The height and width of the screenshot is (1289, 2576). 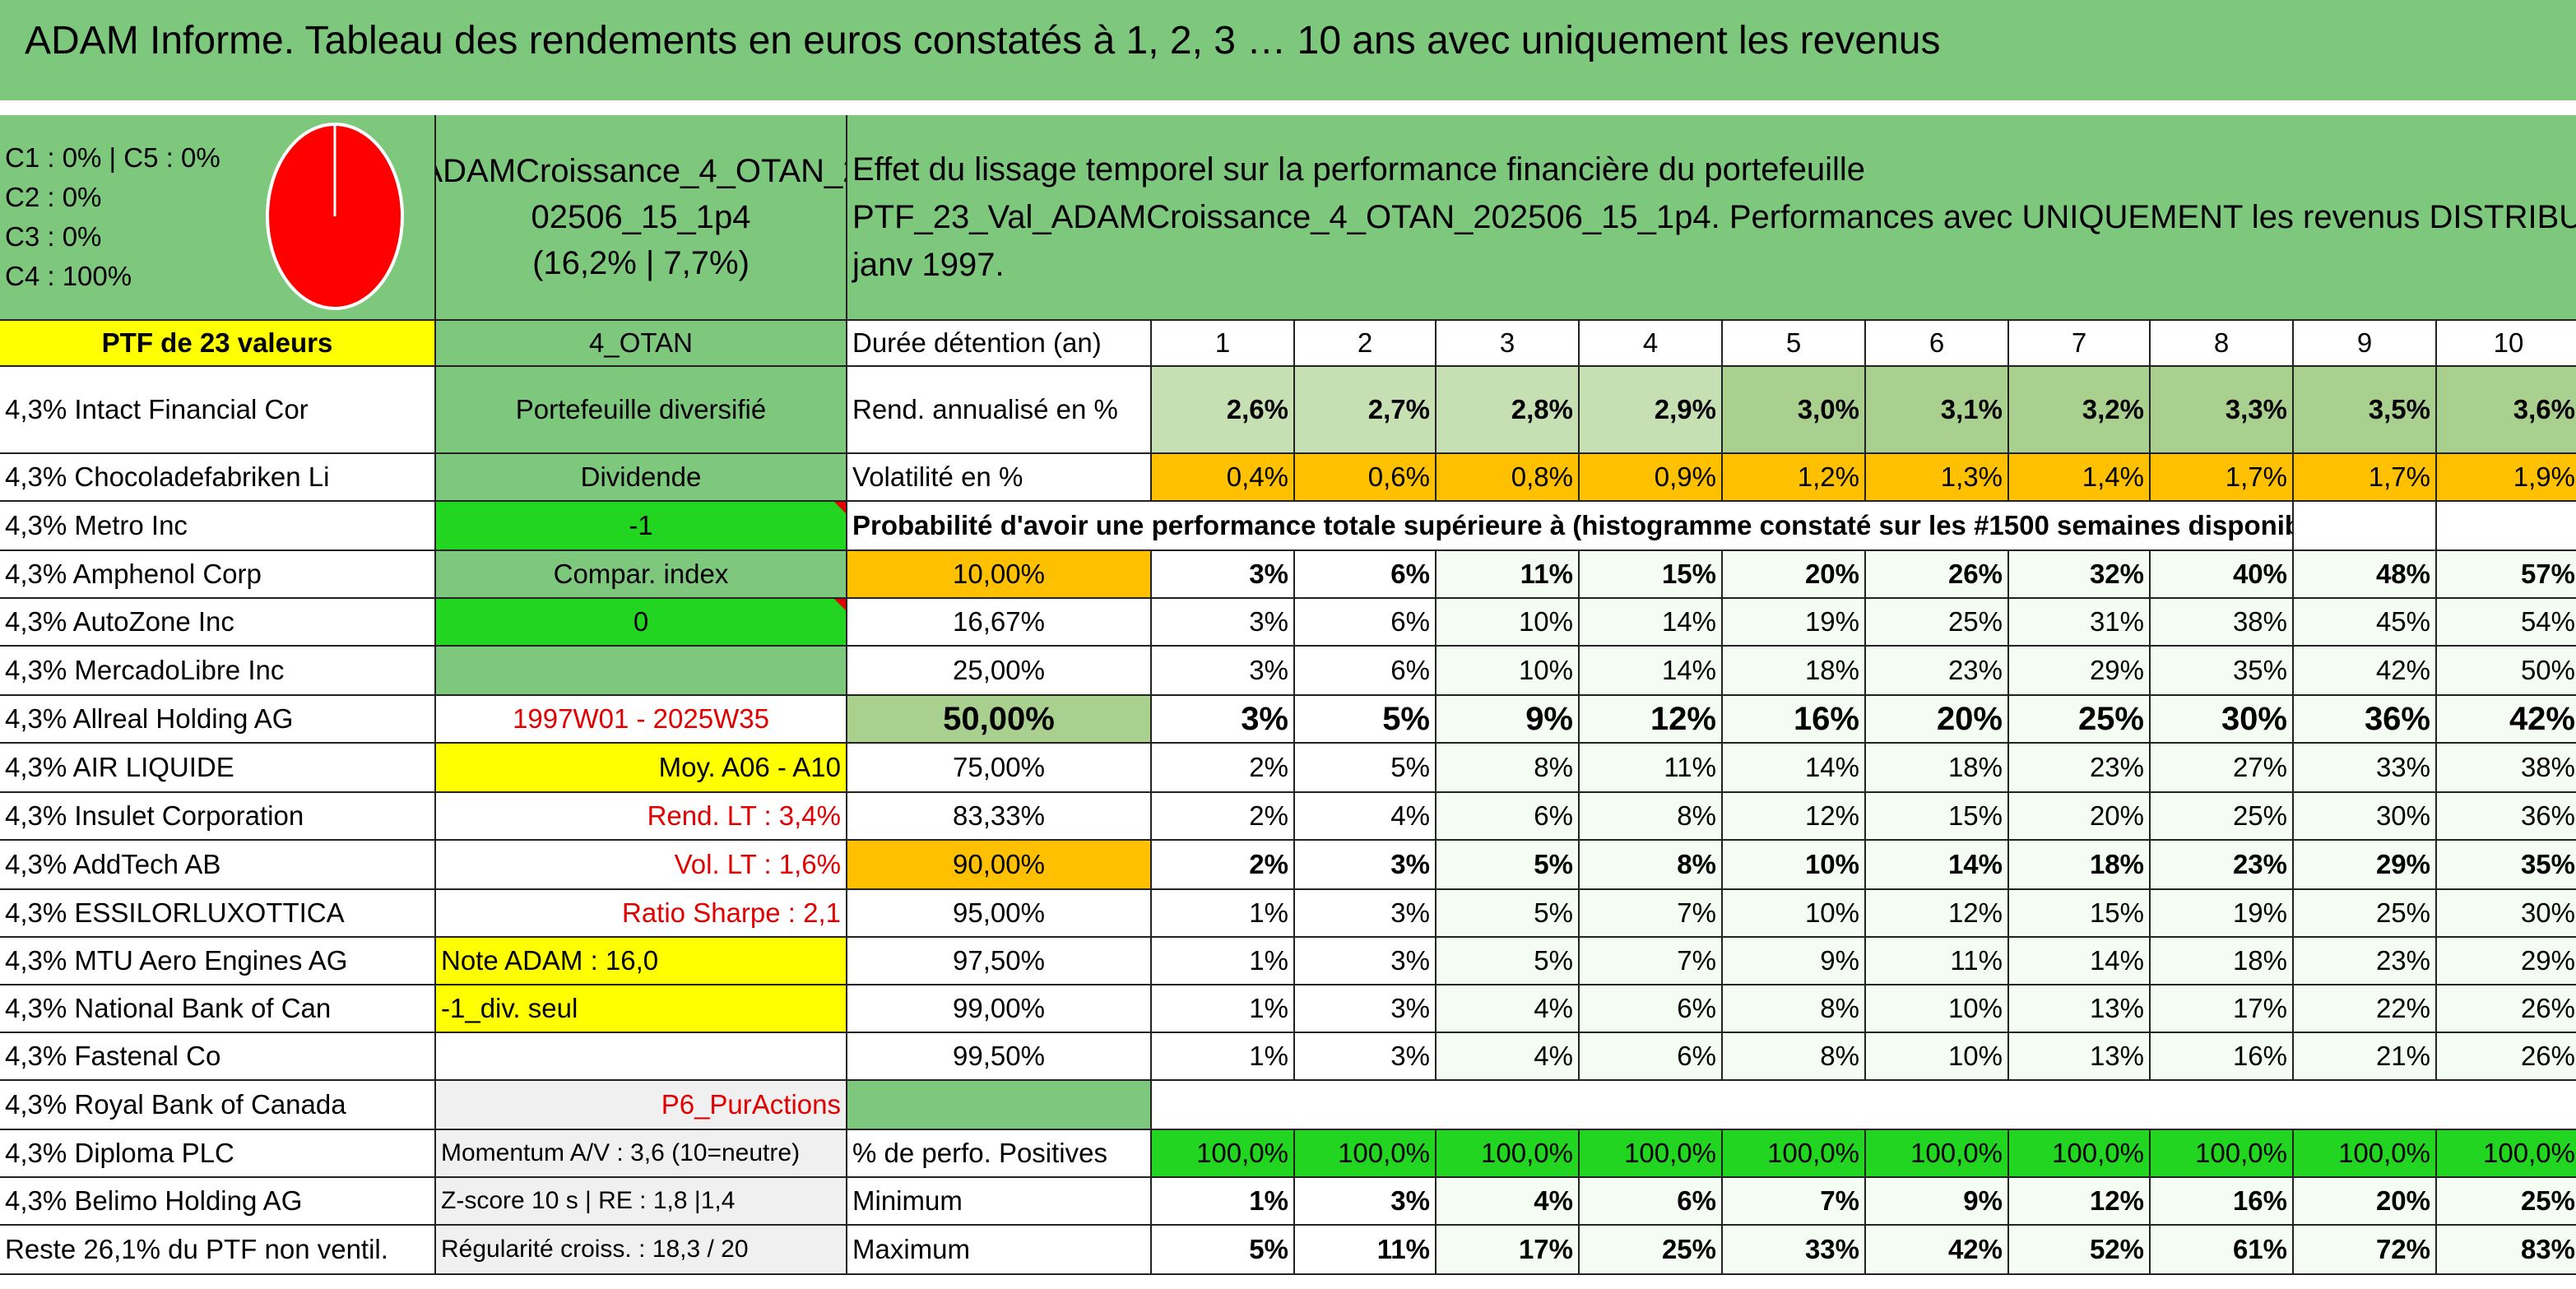 I want to click on class-pie-chart, so click(x=335, y=216).